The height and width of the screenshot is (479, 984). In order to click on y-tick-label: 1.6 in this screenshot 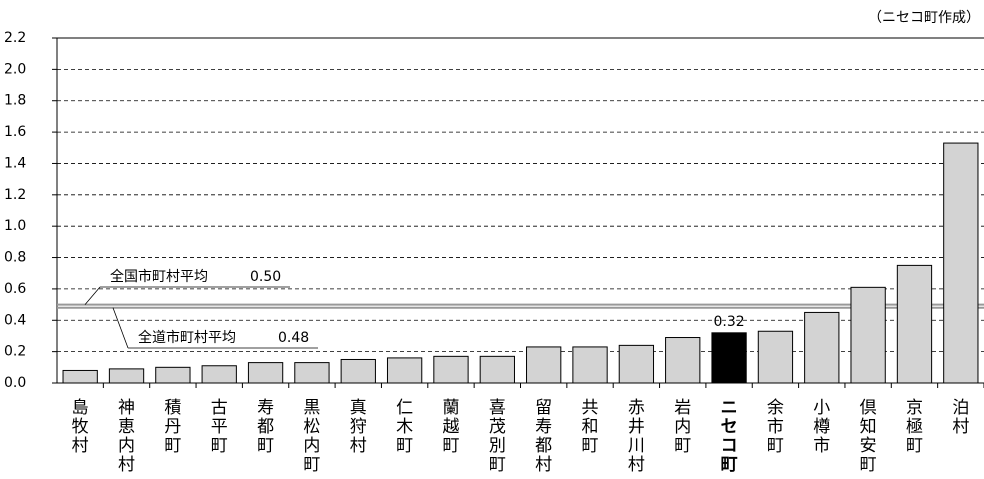, I will do `click(15, 132)`.